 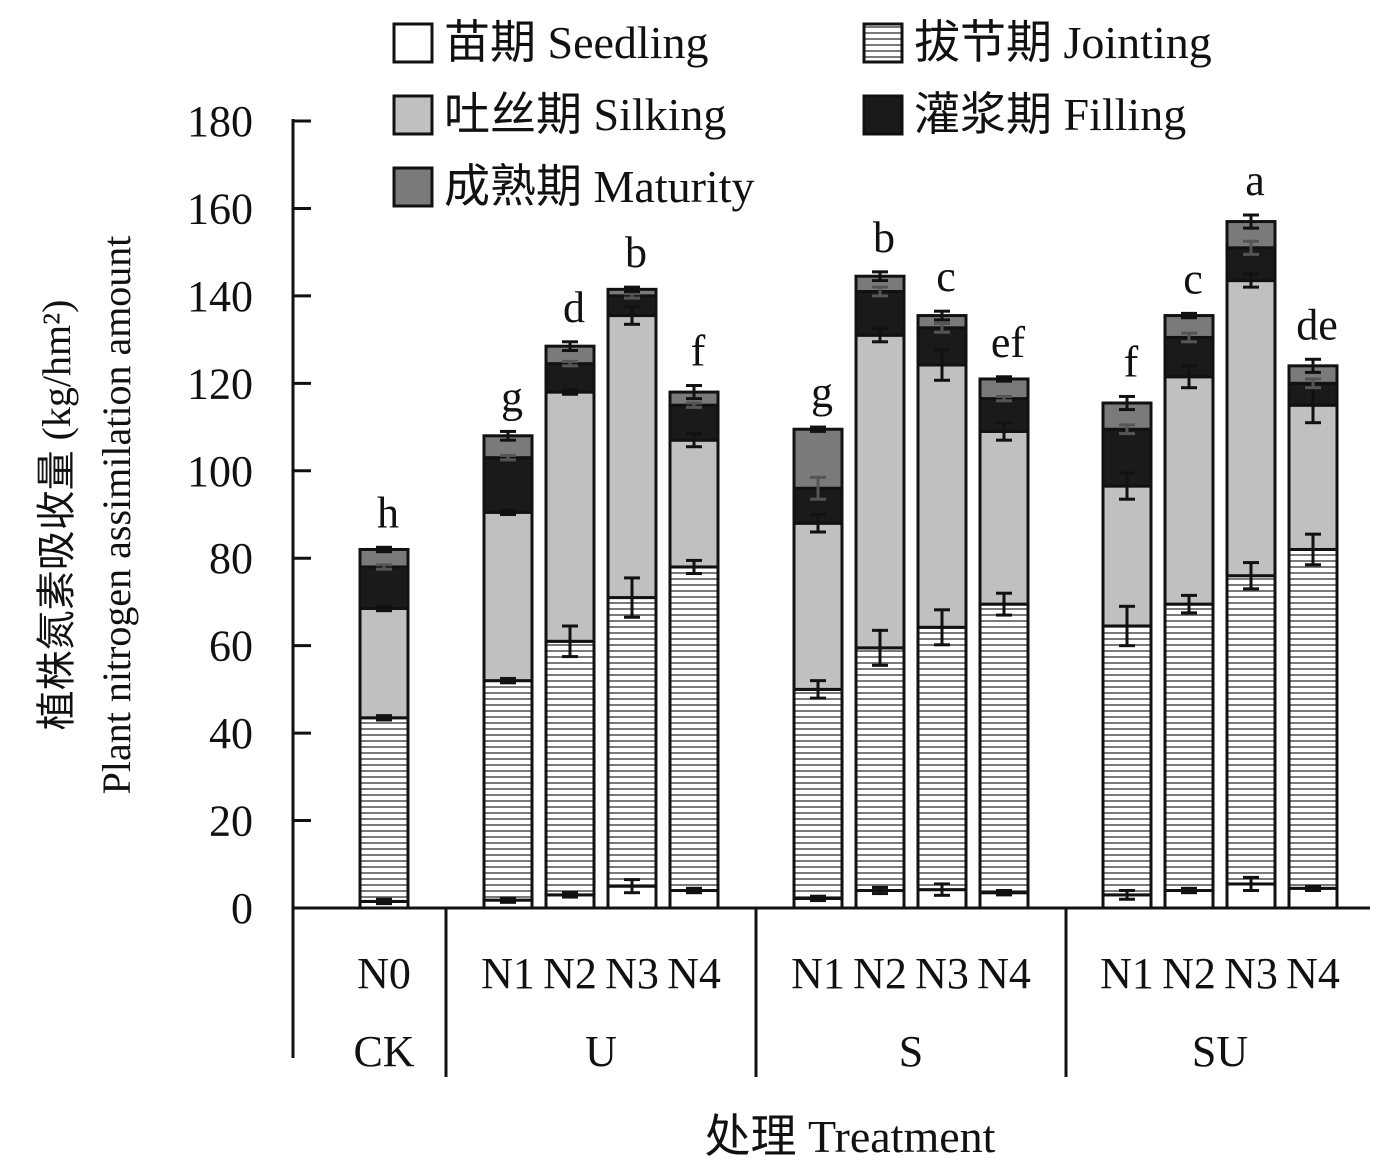 I want to click on legend-label: 灌浆期 Filling, so click(x=1050, y=114).